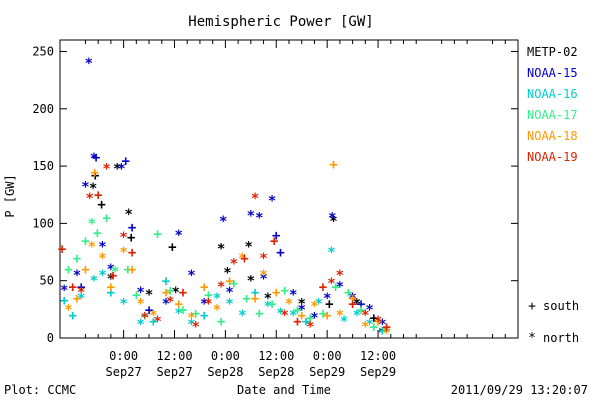 The width and height of the screenshot is (600, 400). What do you see at coordinates (532, 306) in the screenshot?
I see `marker-legend-symbol: +` at bounding box center [532, 306].